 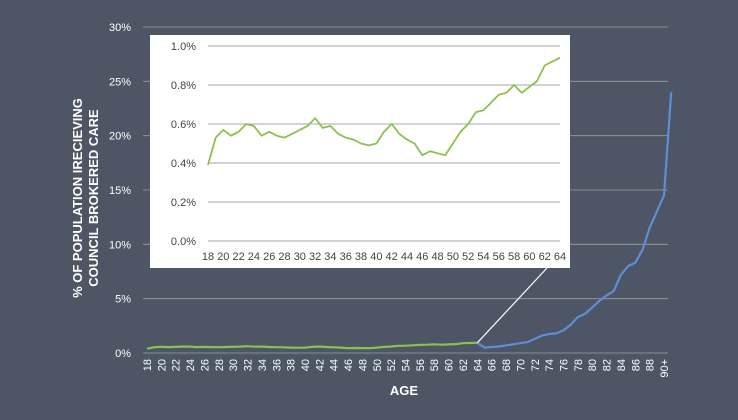 What do you see at coordinates (545, 257) in the screenshot?
I see `inset-x-tick-label: 62` at bounding box center [545, 257].